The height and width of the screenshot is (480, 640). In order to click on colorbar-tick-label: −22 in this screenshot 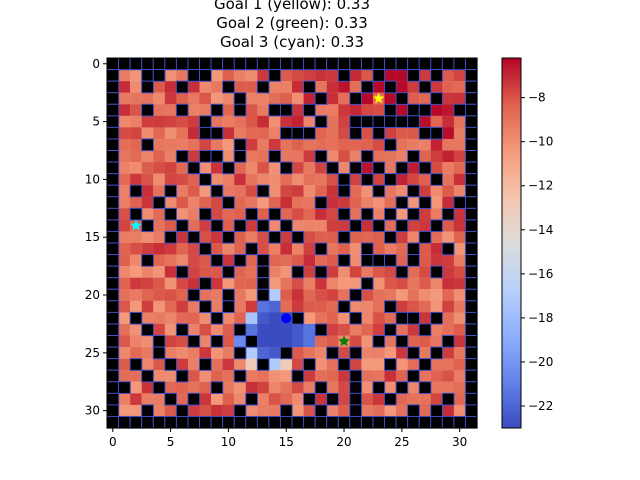, I will do `click(540, 406)`.